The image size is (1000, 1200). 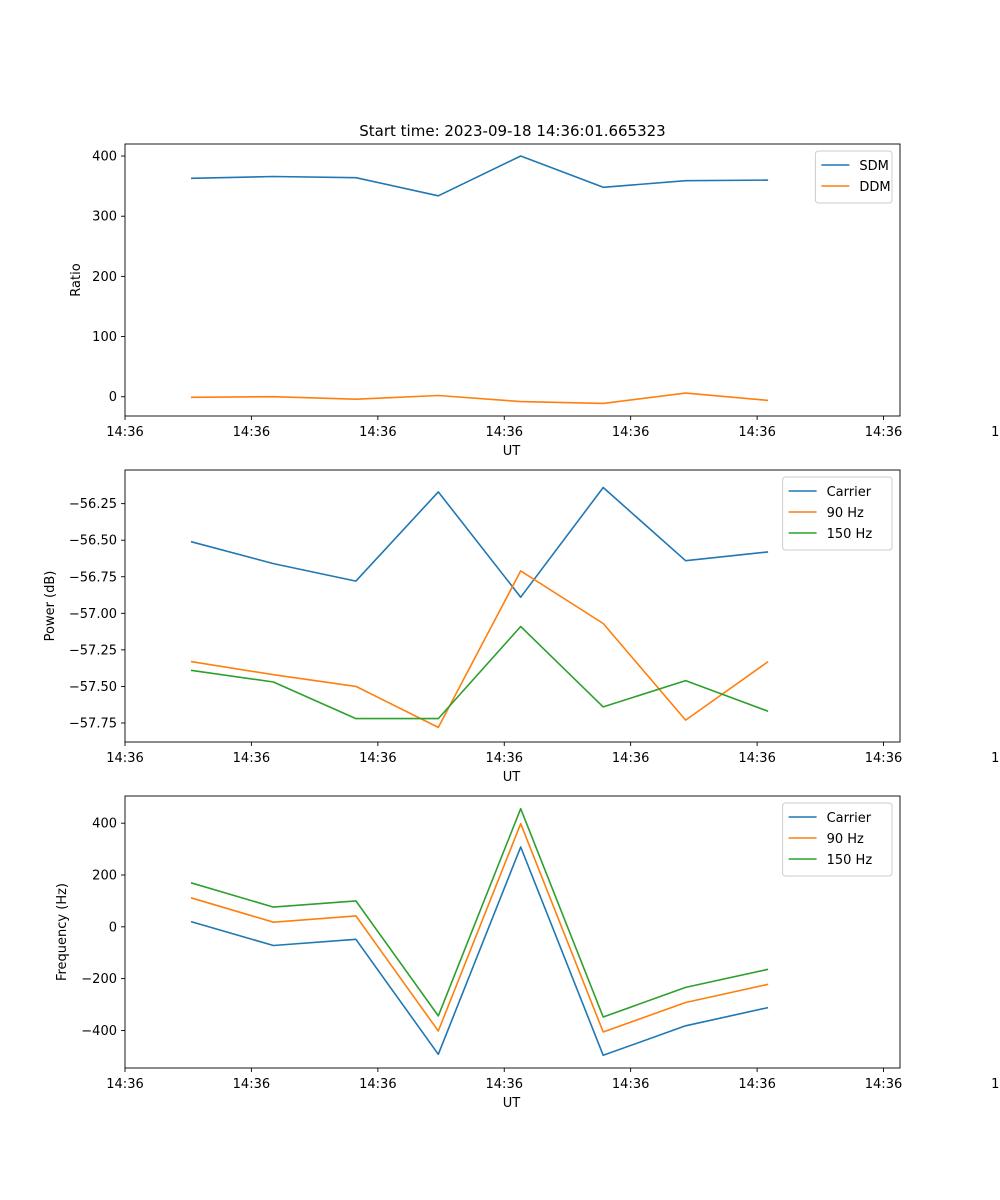 I want to click on legend-label: DDM, so click(x=874, y=187).